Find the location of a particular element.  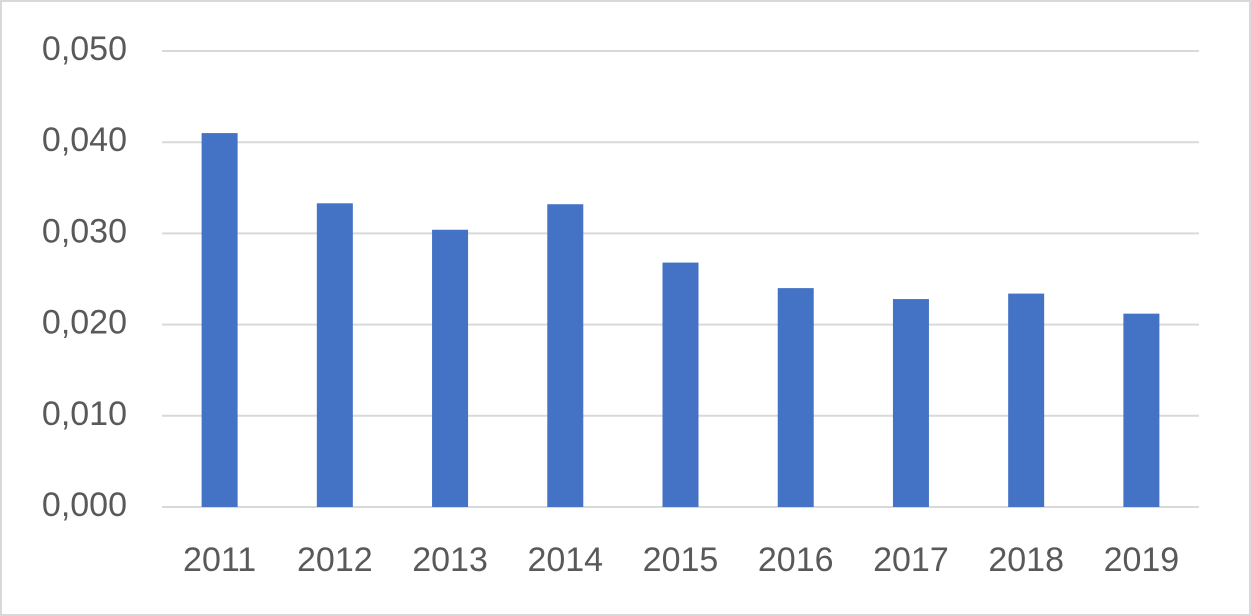

y-tick-label: 0,020 is located at coordinates (84, 323).